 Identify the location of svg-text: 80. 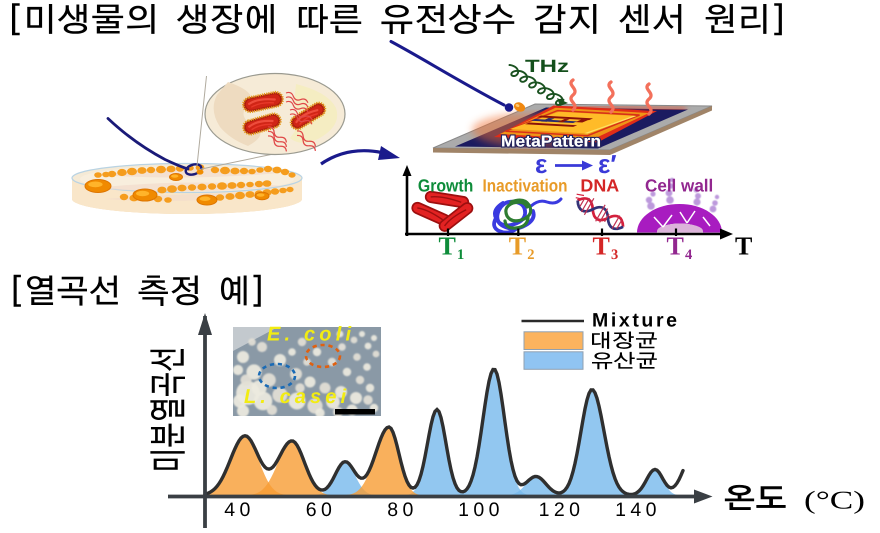
(402, 510).